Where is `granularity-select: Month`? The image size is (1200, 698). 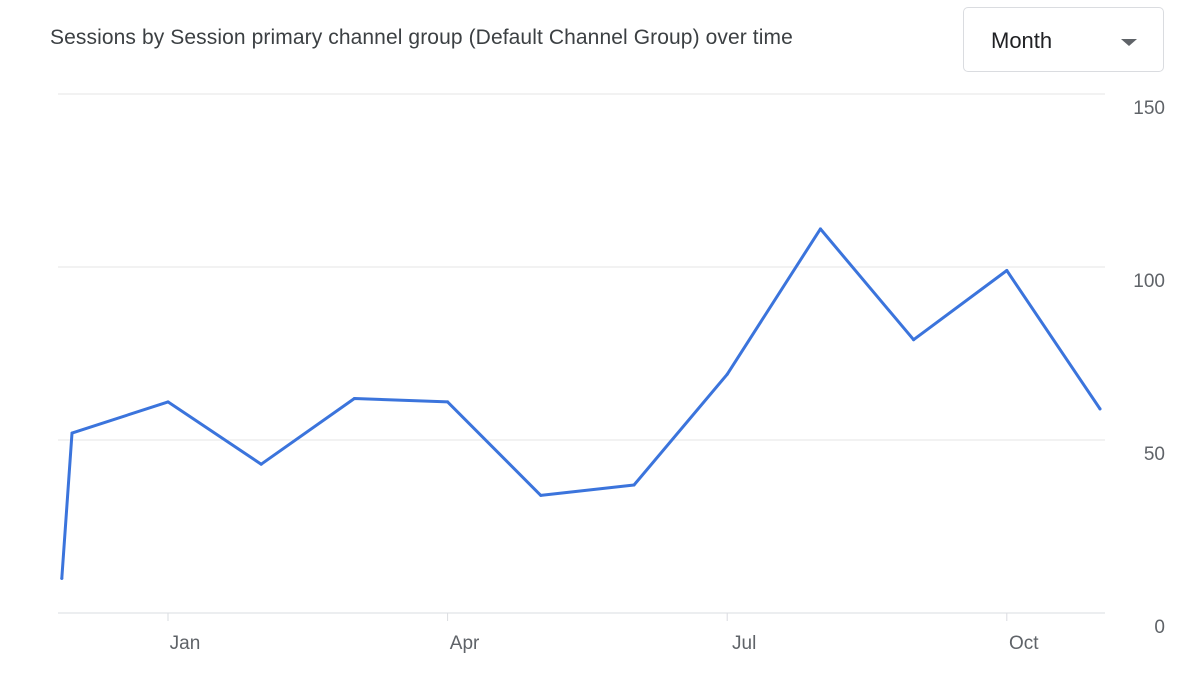 granularity-select: Month is located at coordinates (1063, 39).